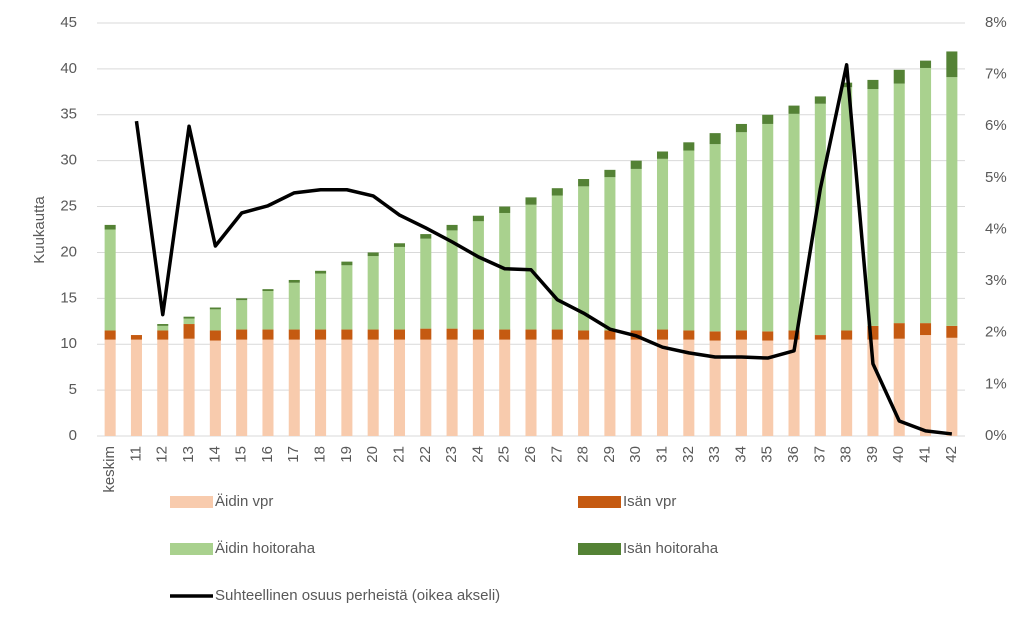 This screenshot has width=1024, height=637. I want to click on legend-label: Äidin vpr, so click(244, 501).